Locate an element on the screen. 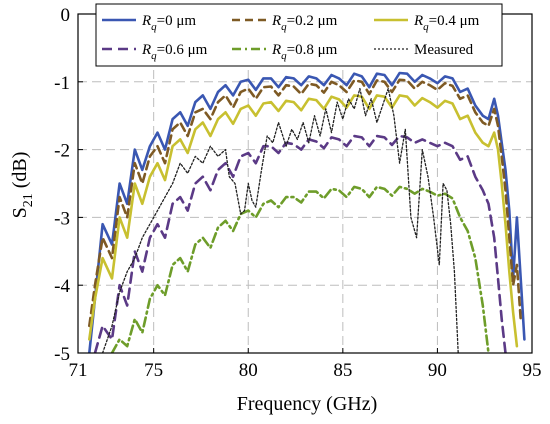 This screenshot has width=550, height=424. legend-box is located at coordinates (299, 35).